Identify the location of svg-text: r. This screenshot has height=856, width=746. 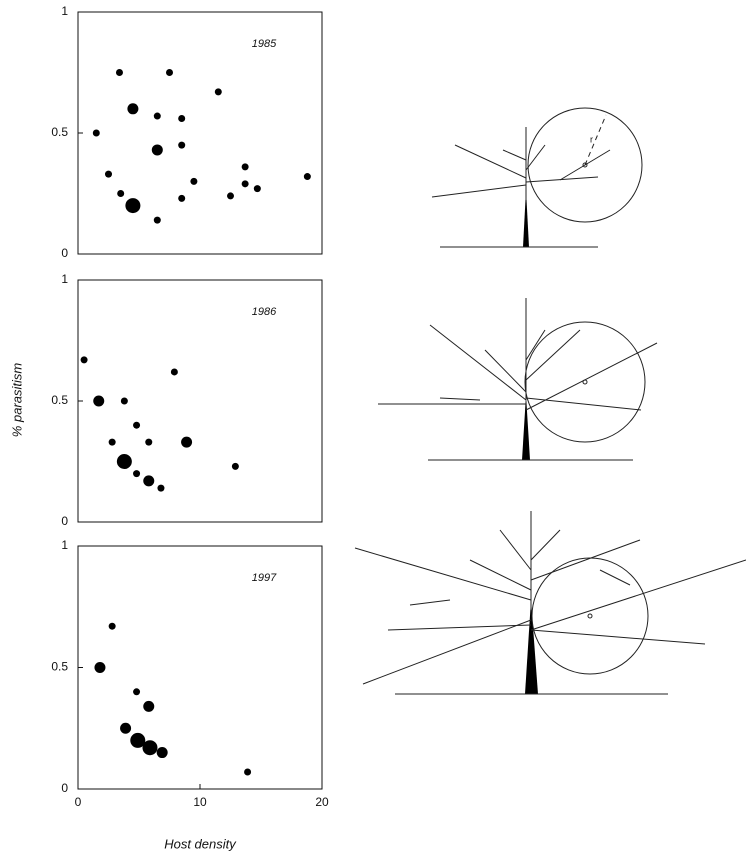
(591, 139).